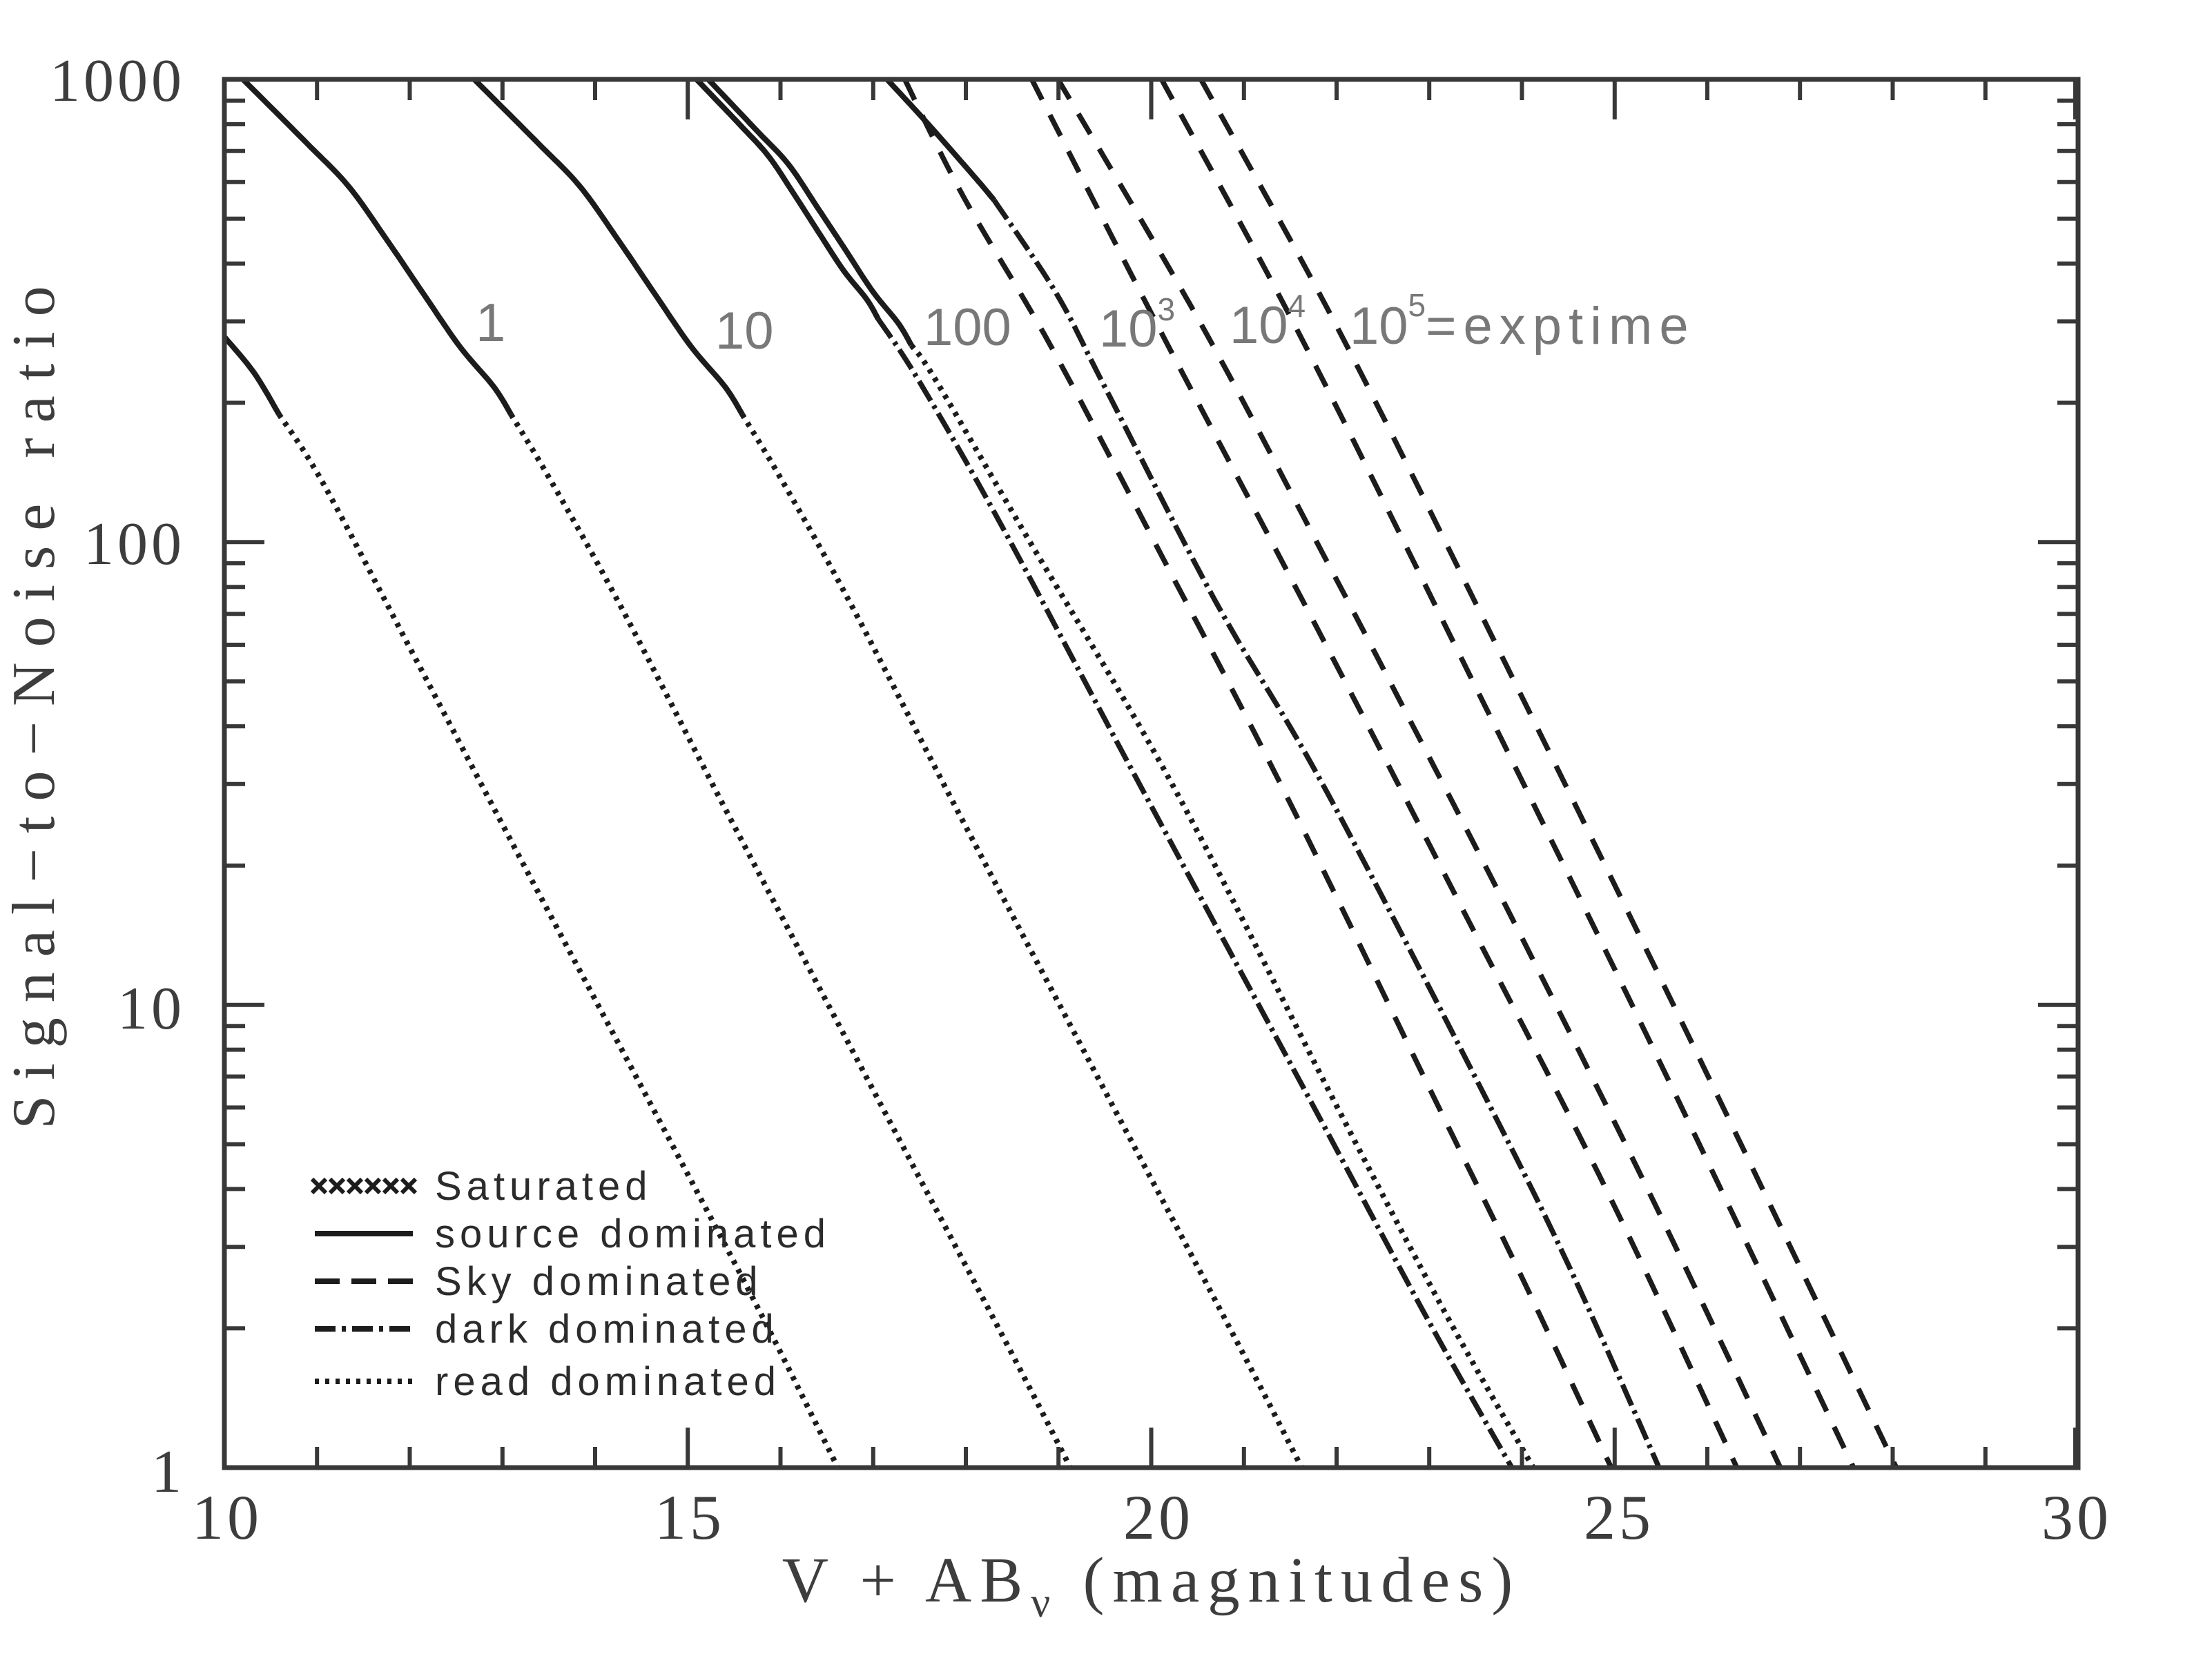 The width and height of the screenshot is (2212, 1654). Describe the element at coordinates (1159, 1517) in the screenshot. I see `svg-text: 20` at that location.